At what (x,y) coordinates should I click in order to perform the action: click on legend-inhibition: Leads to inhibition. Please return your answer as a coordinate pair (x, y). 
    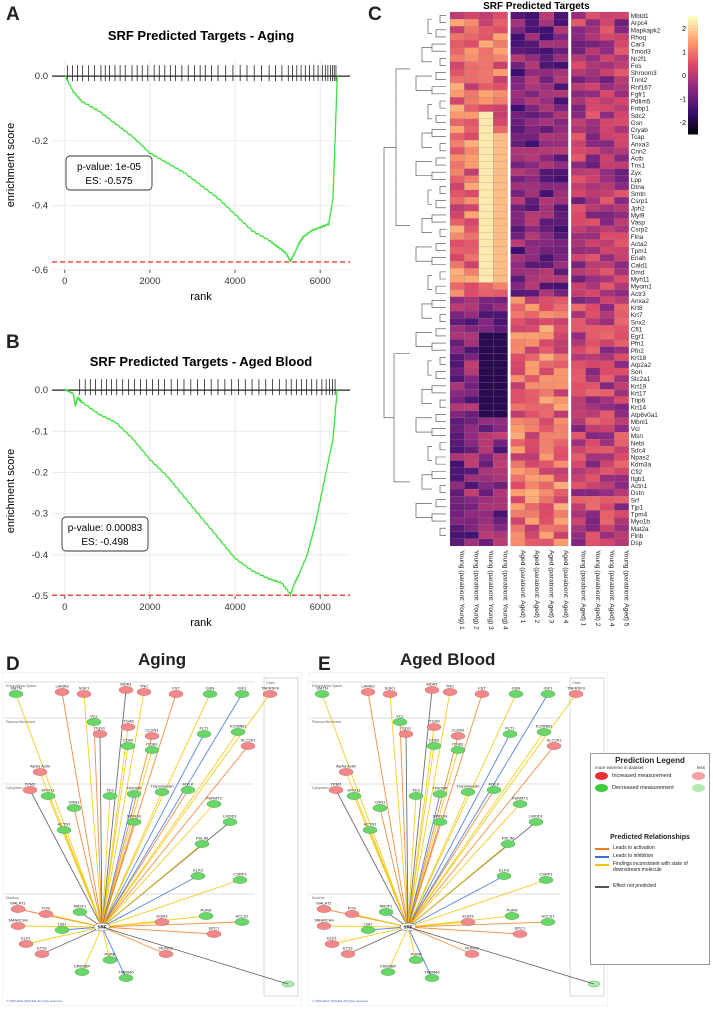
    Looking at the image, I should click on (650, 856).